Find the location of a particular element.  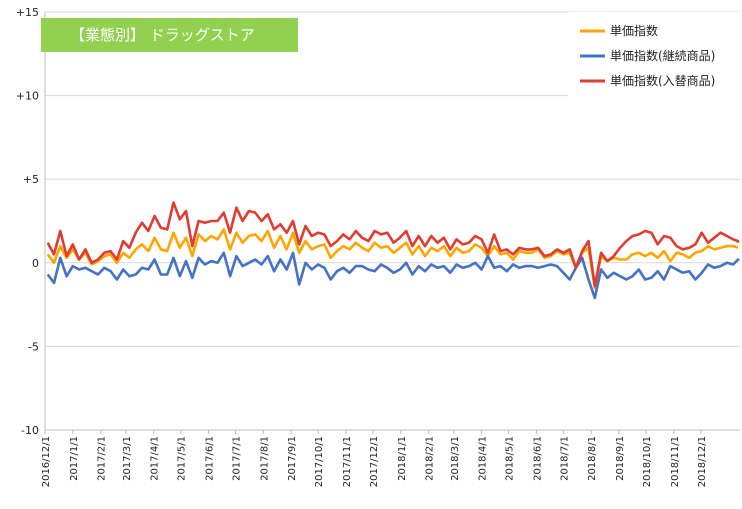

x-tick-label: 2016/12/1 is located at coordinates (46, 461).